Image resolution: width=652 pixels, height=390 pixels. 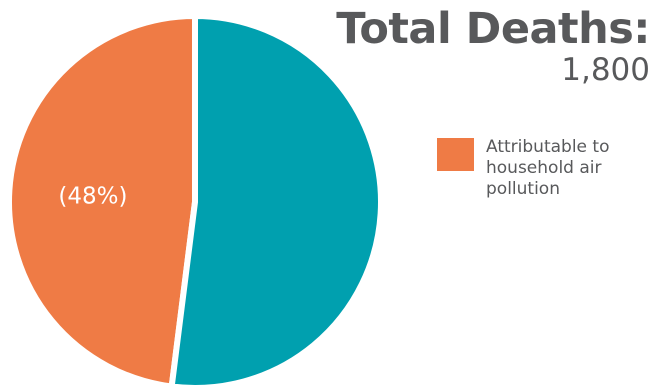 I want to click on chart-title: Total Deaths:, so click(x=493, y=29).